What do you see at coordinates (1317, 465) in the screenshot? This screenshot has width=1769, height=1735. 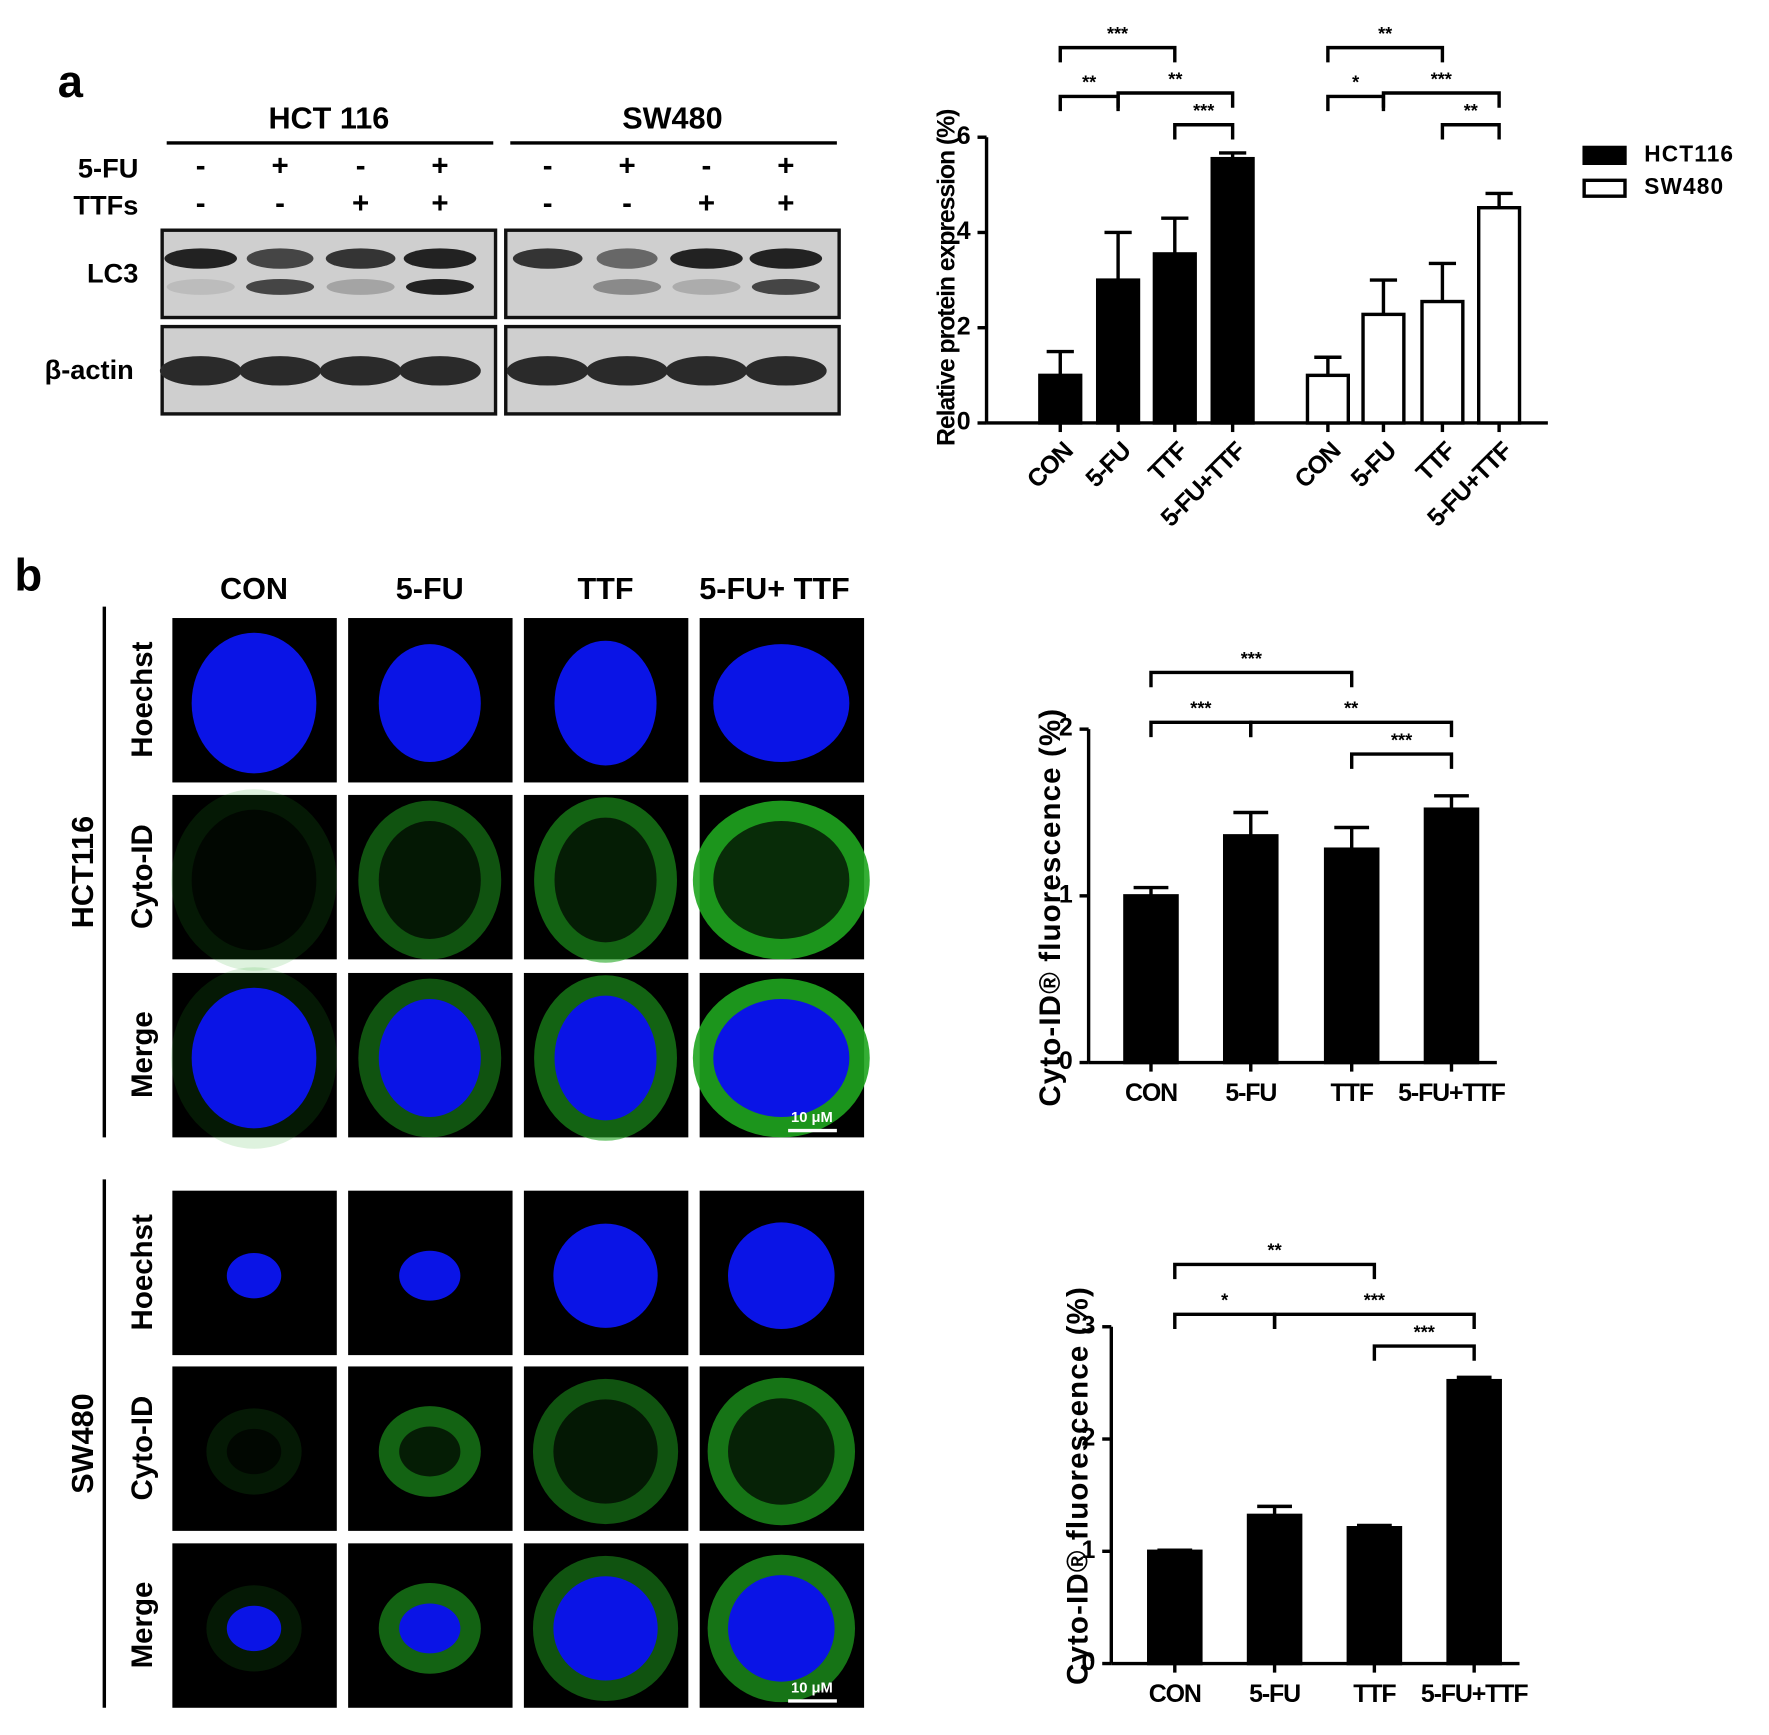 I see `x-tick-label: CON` at bounding box center [1317, 465].